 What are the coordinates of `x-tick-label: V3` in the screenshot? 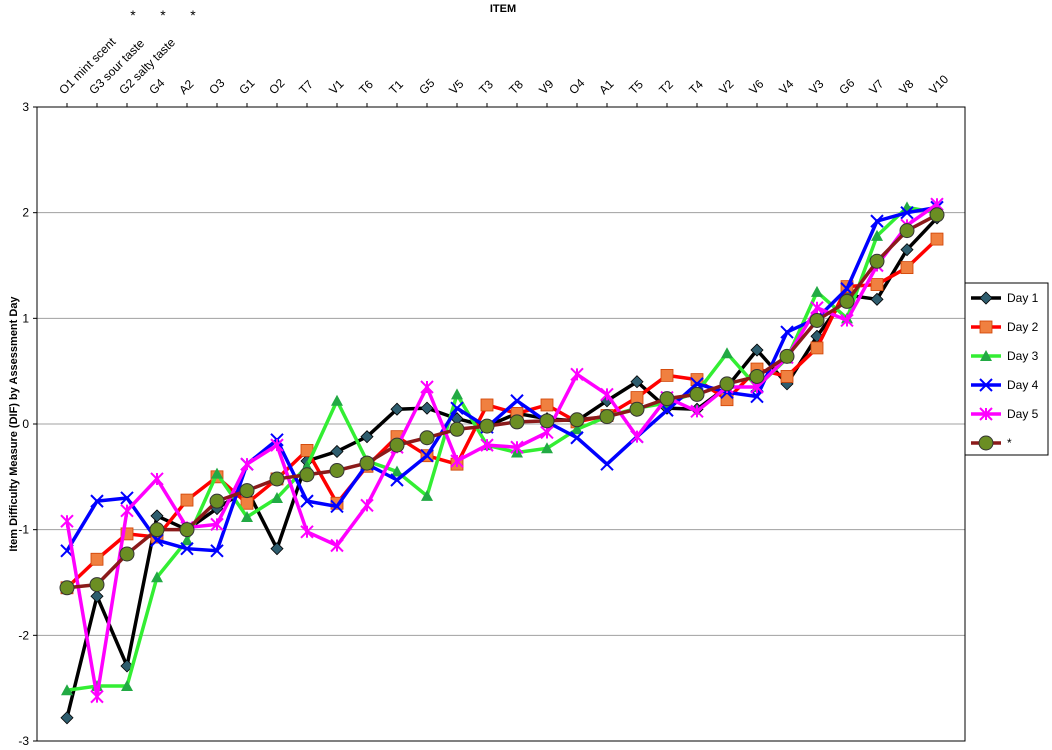 It's located at (816, 87).